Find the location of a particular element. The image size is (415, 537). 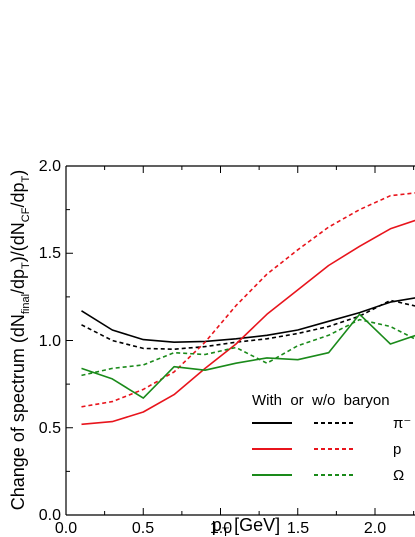

y-axis-label-part: )/(dN is located at coordinates (18, 242).